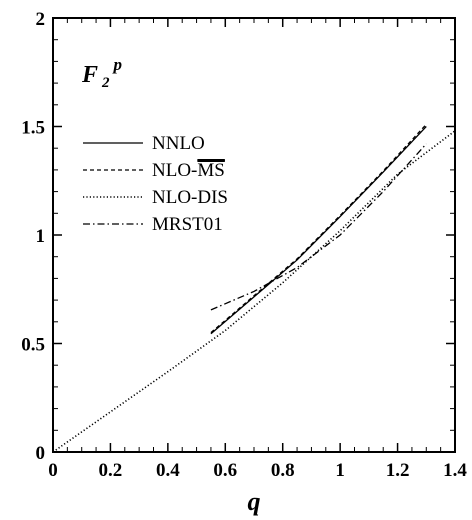  I want to click on legend-label-prefix: NLO-, so click(174, 170).